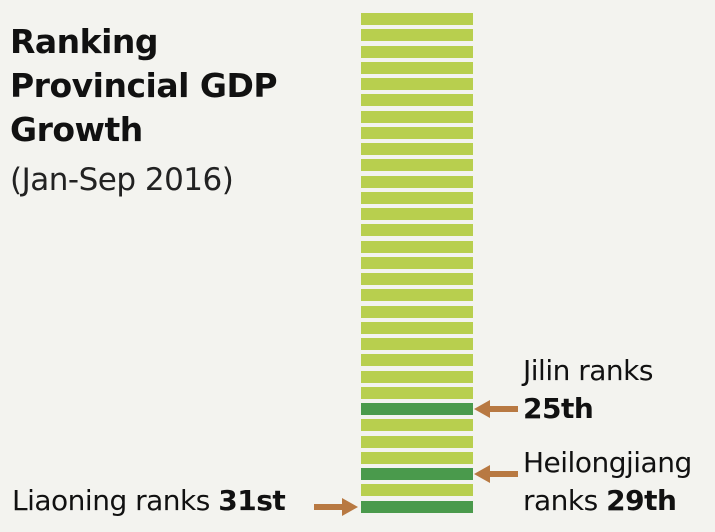  Describe the element at coordinates (607, 482) in the screenshot. I see `heilongjiang-label: Heilongjiang ranks 29th` at that location.